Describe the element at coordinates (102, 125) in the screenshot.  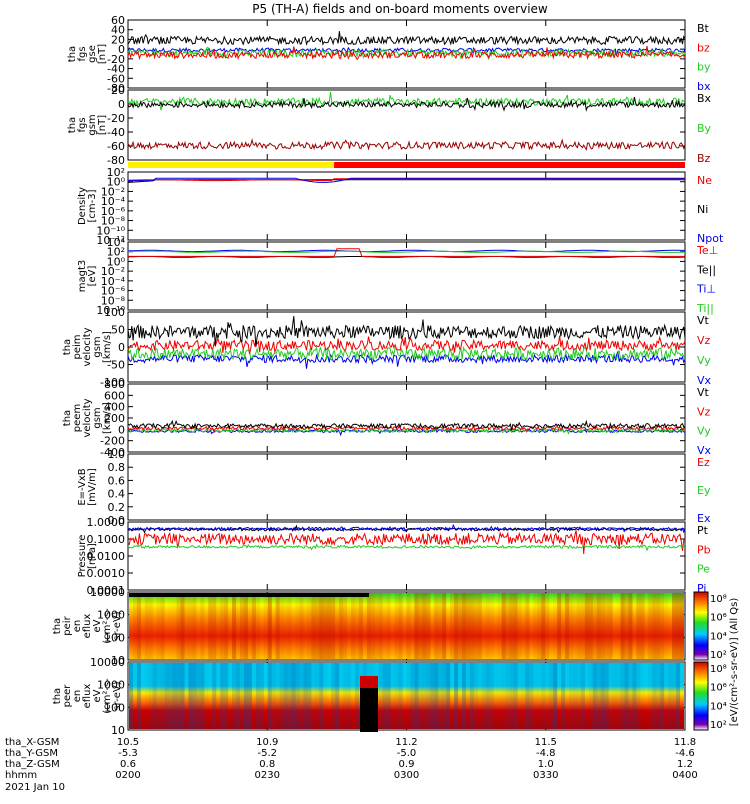
I see `y-axis-label: [nT]` at that location.